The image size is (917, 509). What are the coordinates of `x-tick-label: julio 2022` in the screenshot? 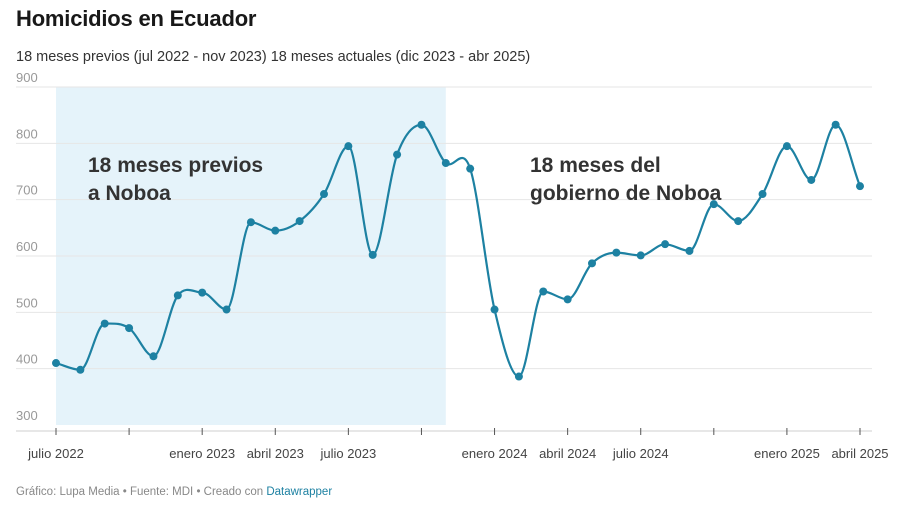 It's located at (55, 453).